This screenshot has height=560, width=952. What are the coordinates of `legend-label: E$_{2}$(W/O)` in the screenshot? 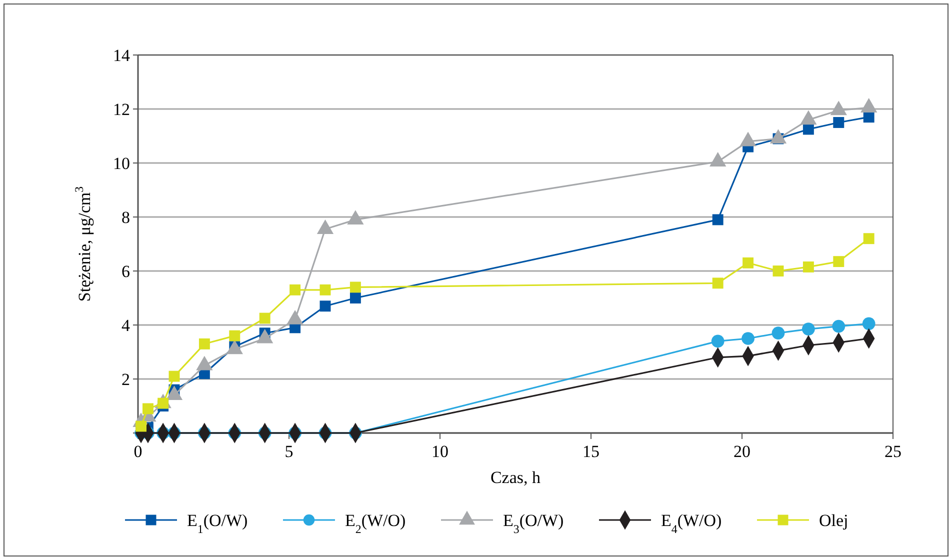 It's located at (375, 523).